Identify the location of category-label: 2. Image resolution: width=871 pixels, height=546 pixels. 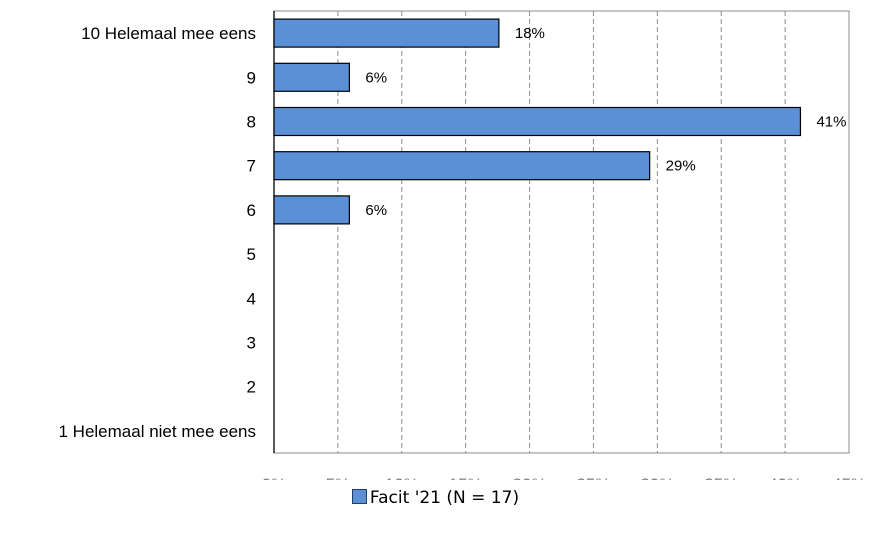
(251, 387).